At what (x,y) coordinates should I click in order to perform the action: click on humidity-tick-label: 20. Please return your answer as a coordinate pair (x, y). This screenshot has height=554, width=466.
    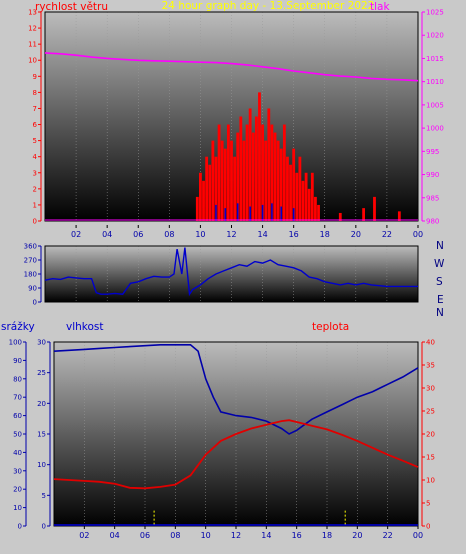
    Looking at the image, I should click on (17, 490).